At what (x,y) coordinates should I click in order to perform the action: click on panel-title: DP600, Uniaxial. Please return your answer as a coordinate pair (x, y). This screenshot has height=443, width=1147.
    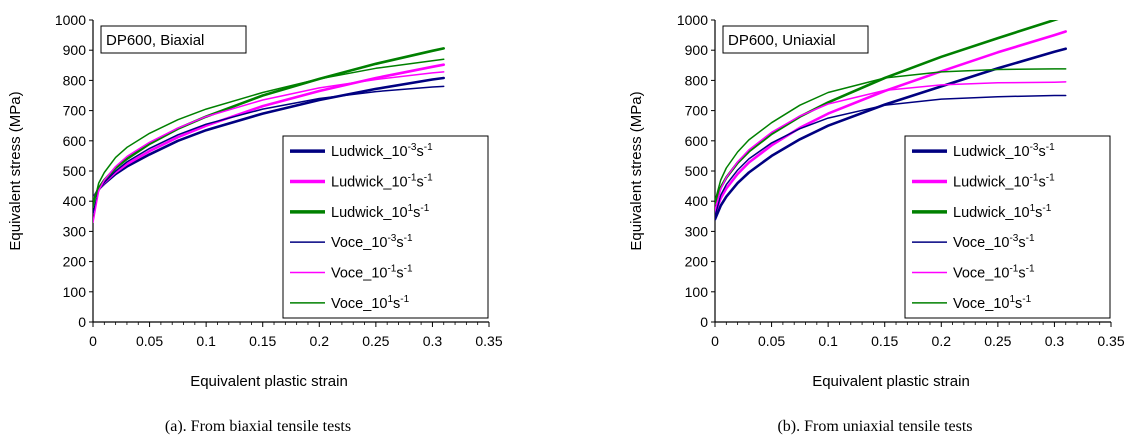
    Looking at the image, I should click on (782, 40).